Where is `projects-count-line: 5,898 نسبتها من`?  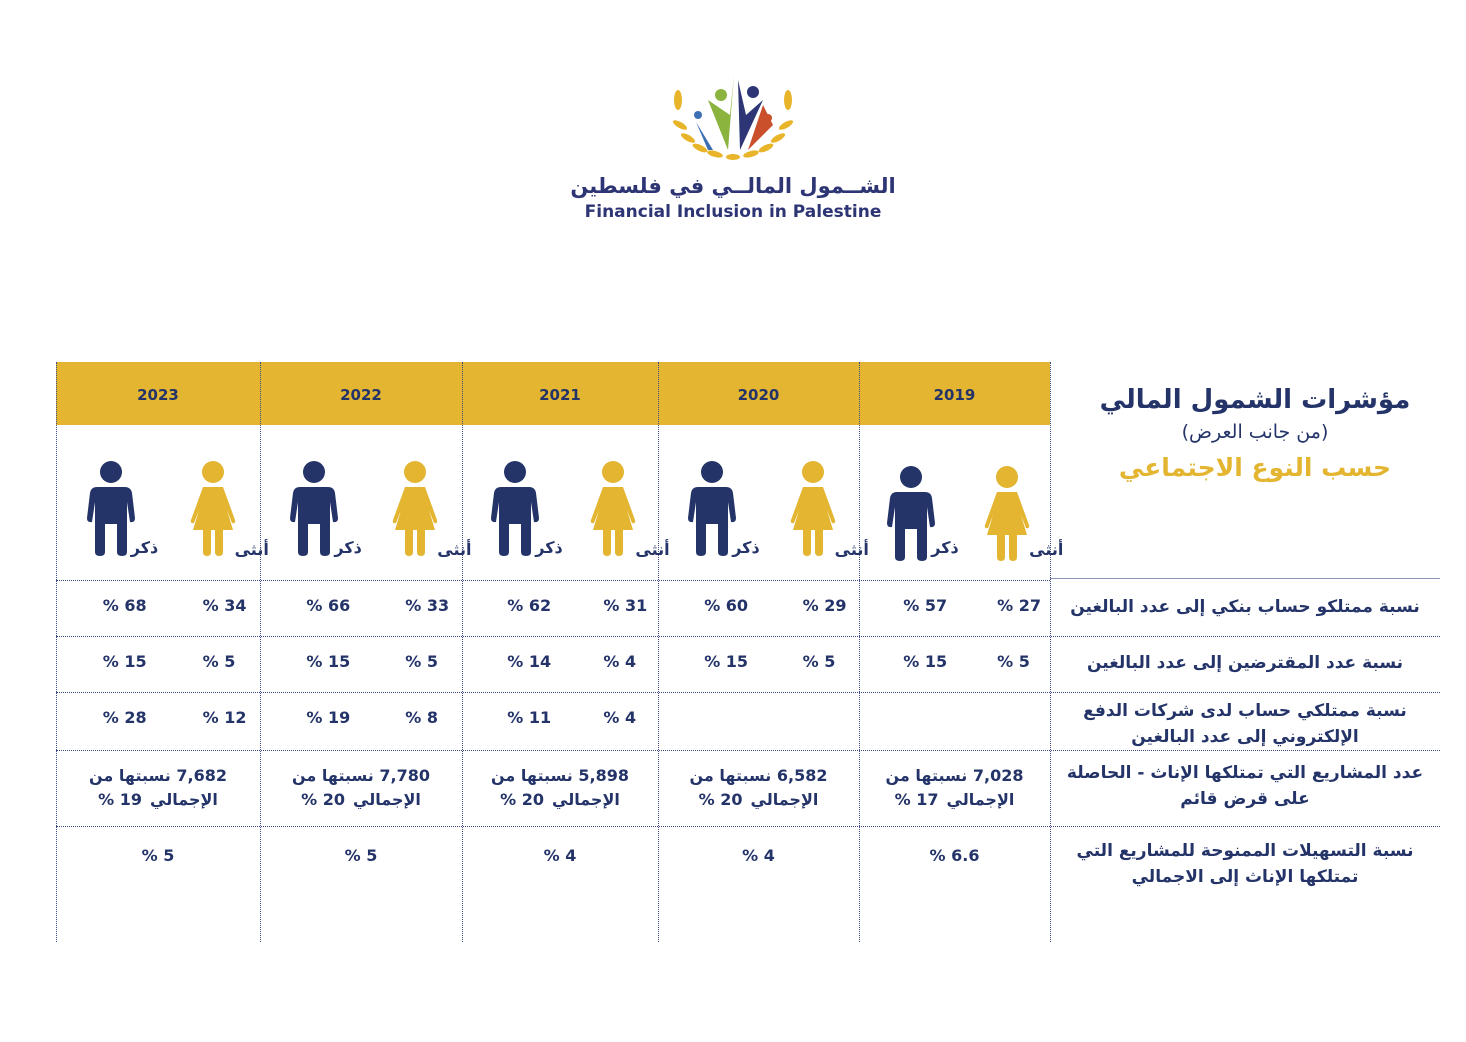
projects-count-line: 5,898 نسبتها من is located at coordinates (560, 776).